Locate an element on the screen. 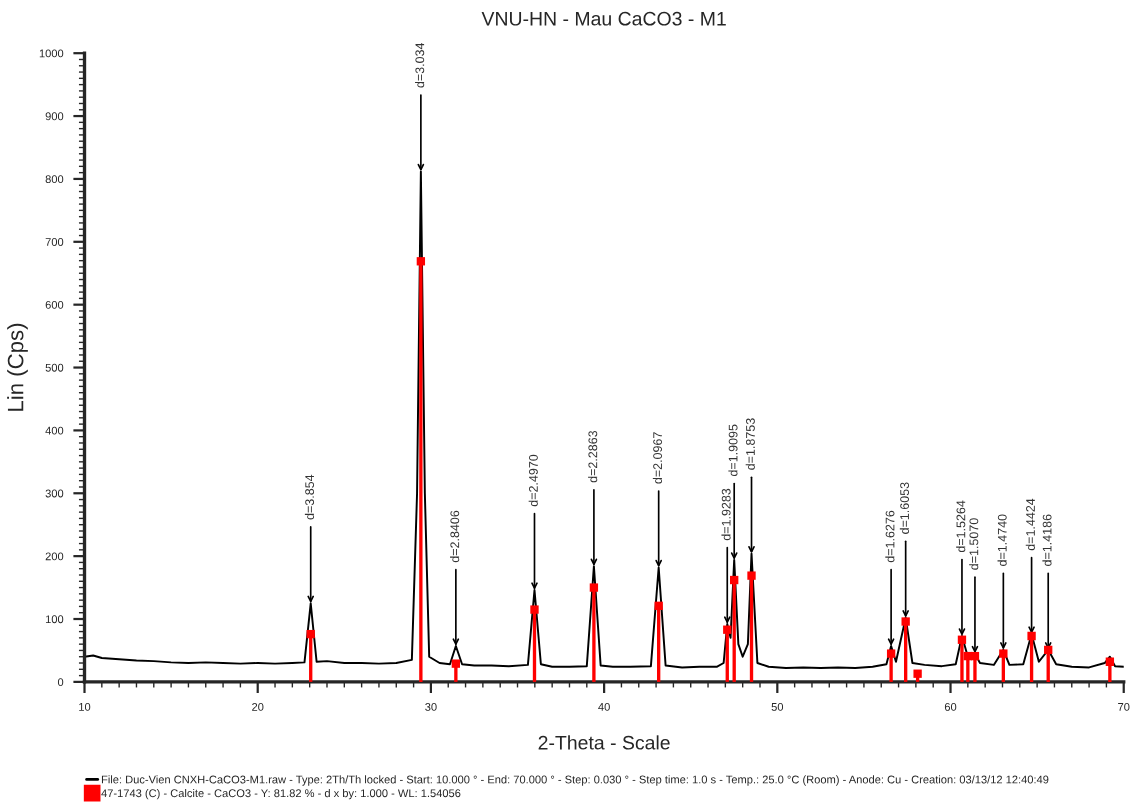 This screenshot has width=1142, height=806. chart-title: VNU-HN - Mau CaCO3 - M1 is located at coordinates (603, 18).